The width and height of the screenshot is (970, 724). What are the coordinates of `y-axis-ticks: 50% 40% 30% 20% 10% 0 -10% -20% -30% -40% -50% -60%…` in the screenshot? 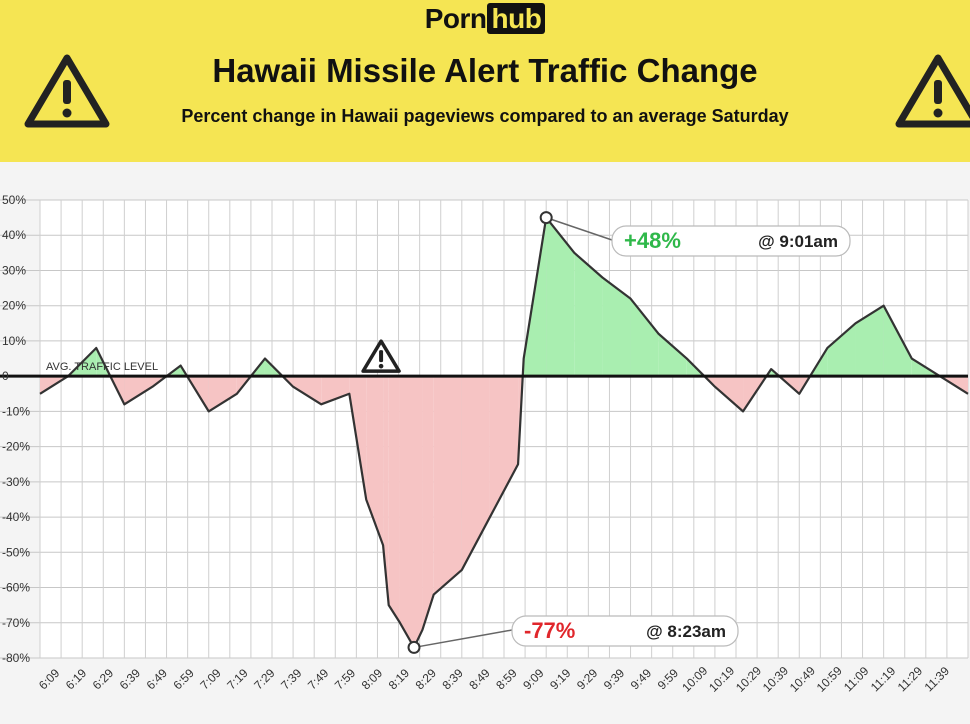 It's located at (16, 429).